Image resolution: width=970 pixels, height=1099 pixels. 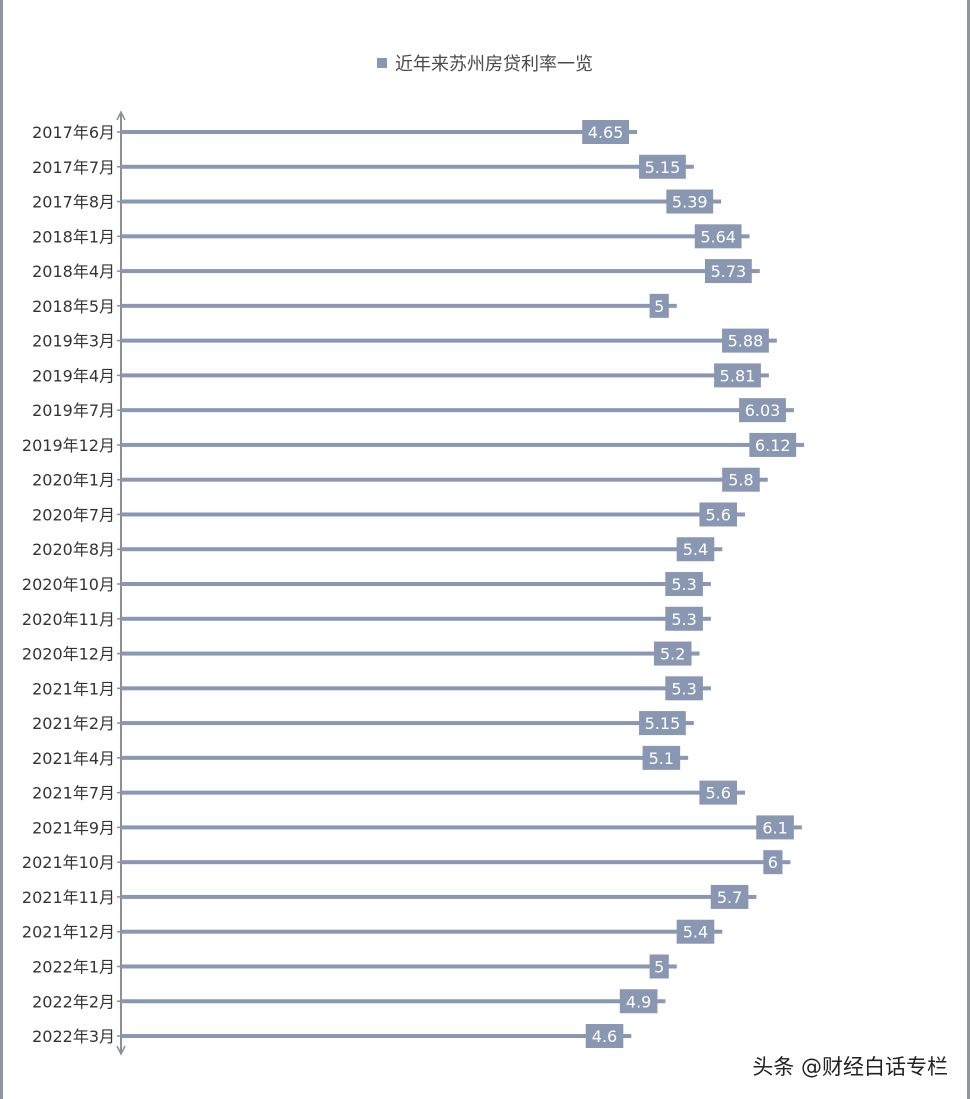 What do you see at coordinates (68, 584) in the screenshot?
I see `category-tick-label: 2020年10月` at bounding box center [68, 584].